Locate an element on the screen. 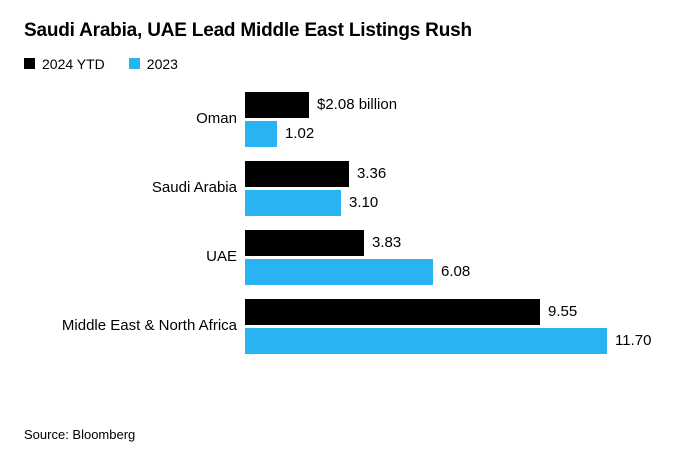 The width and height of the screenshot is (680, 460). value-label: 1.02 is located at coordinates (300, 134).